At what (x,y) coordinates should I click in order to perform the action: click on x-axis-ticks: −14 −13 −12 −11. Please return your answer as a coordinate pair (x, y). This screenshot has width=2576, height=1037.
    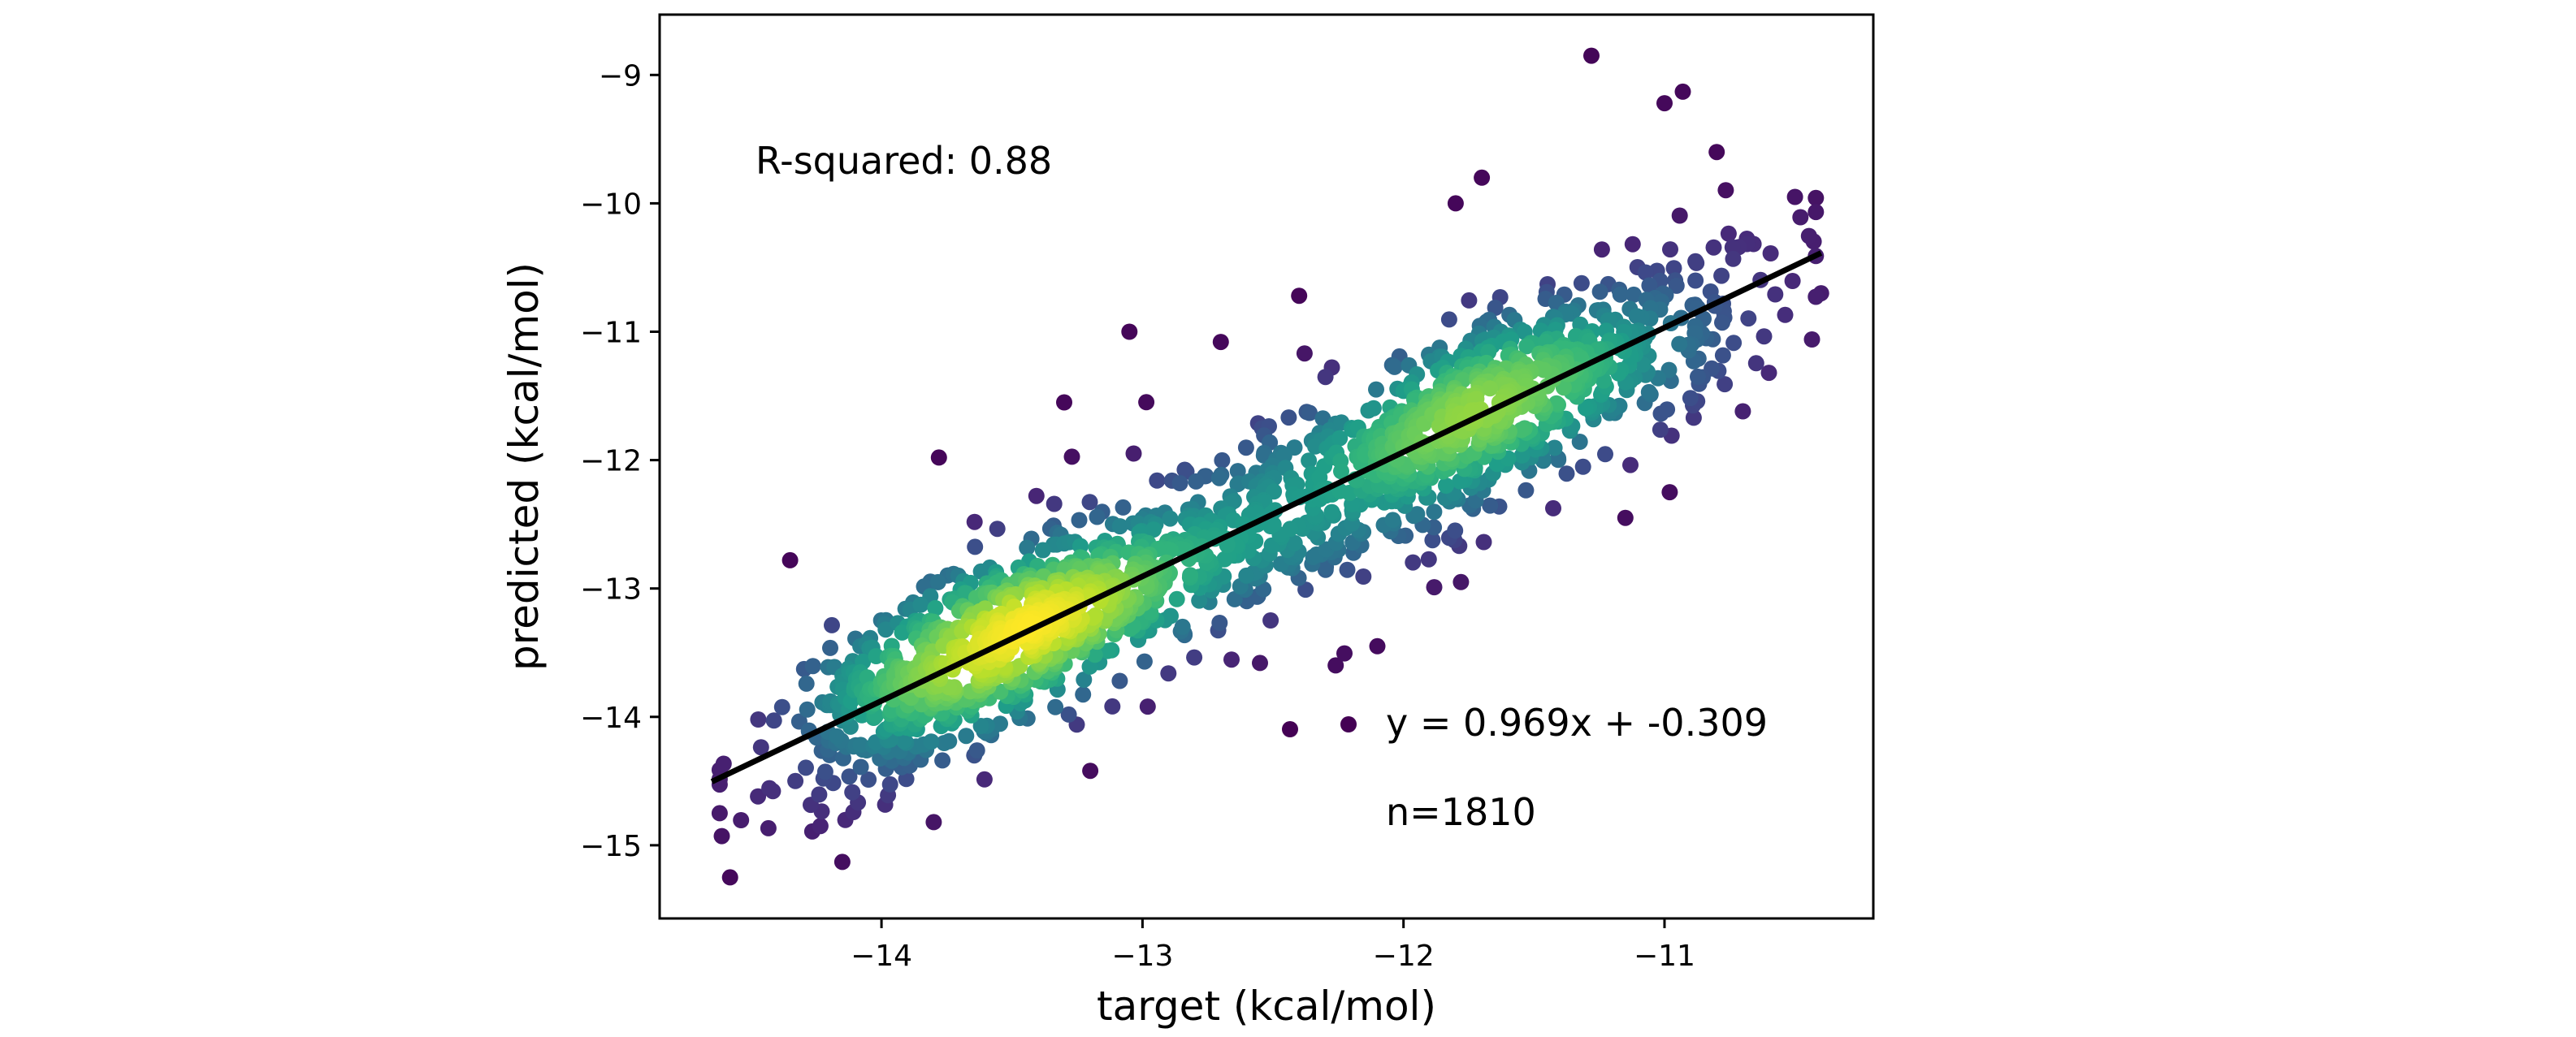
    Looking at the image, I should click on (1273, 945).